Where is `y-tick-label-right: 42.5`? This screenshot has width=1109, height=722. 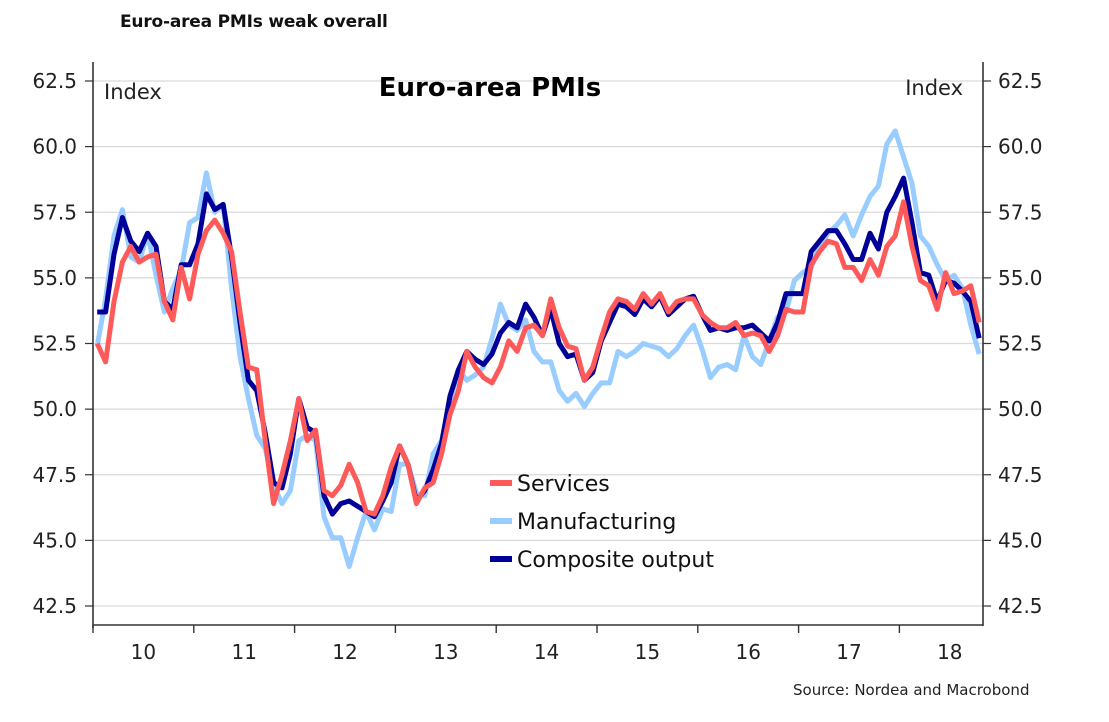
y-tick-label-right: 42.5 is located at coordinates (1020, 606).